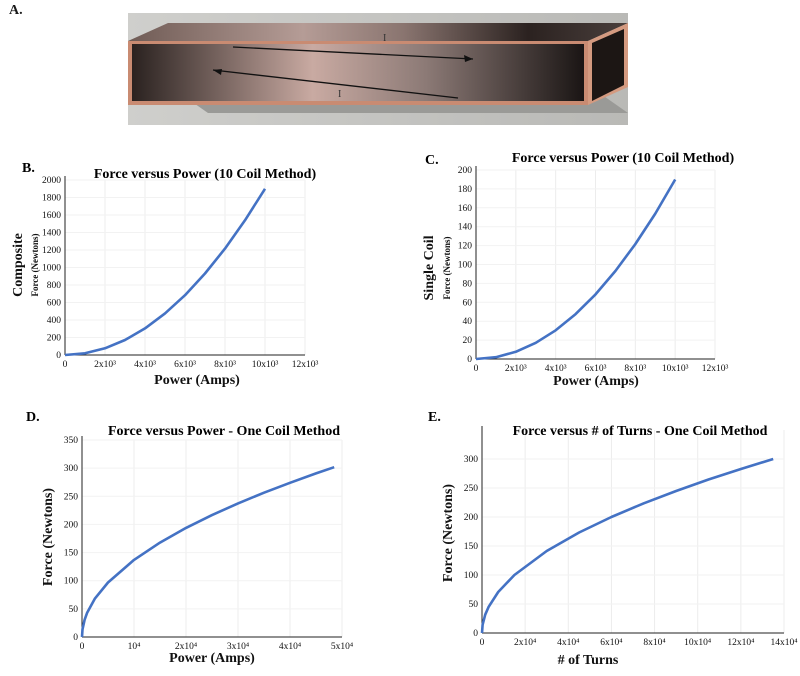  I want to click on plate-interior, so click(358, 72).